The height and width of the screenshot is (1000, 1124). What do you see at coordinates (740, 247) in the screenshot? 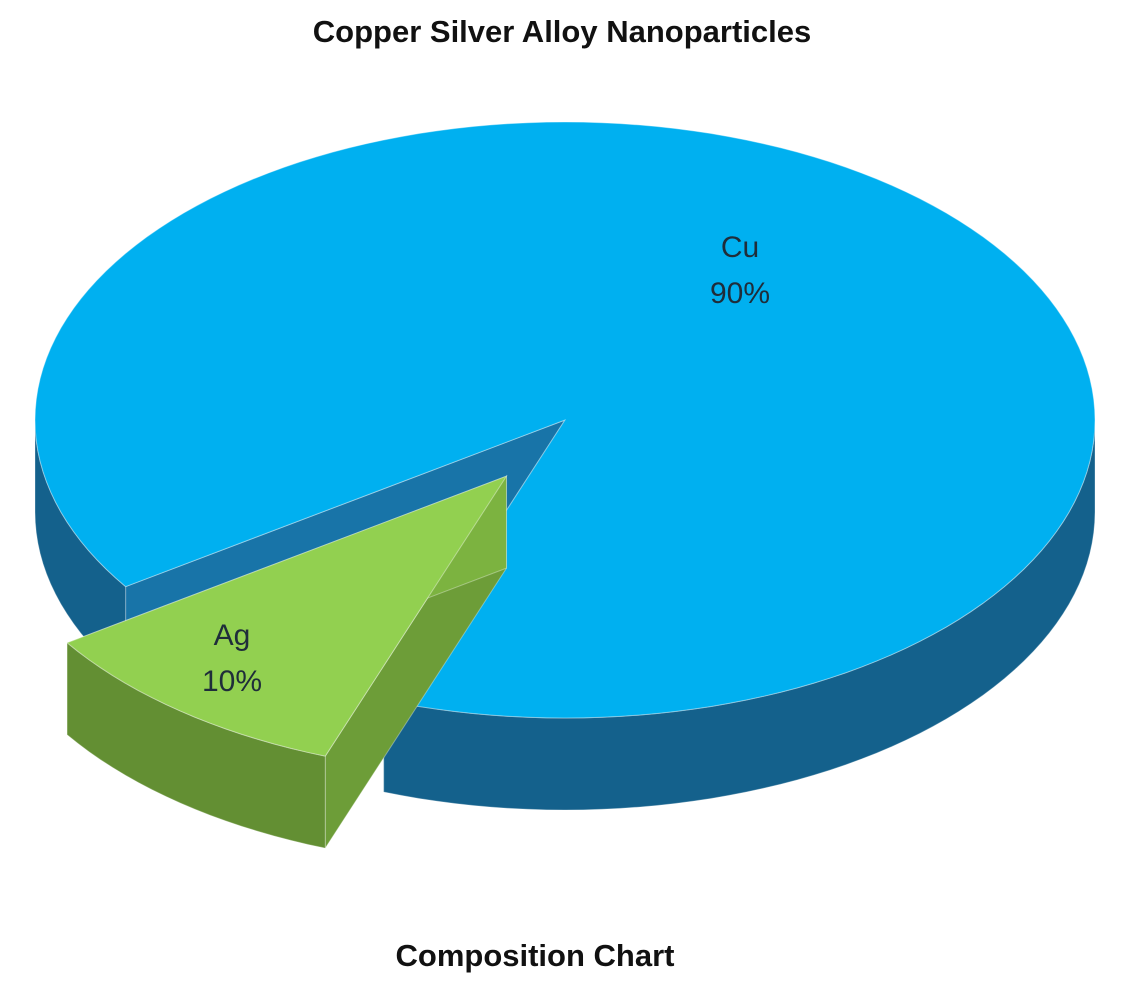
I see `cu-label: Cu` at bounding box center [740, 247].